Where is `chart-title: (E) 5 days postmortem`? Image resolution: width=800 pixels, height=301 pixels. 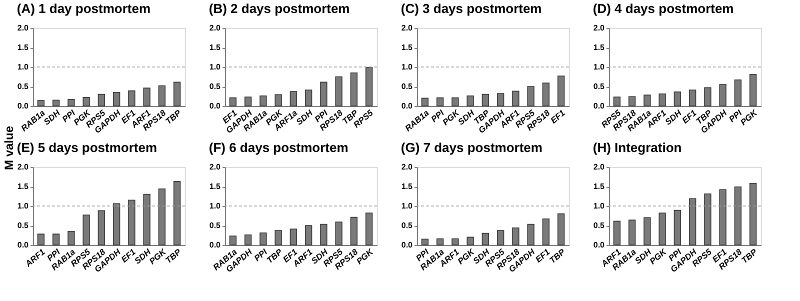
chart-title: (E) 5 days postmortem is located at coordinates (87, 147).